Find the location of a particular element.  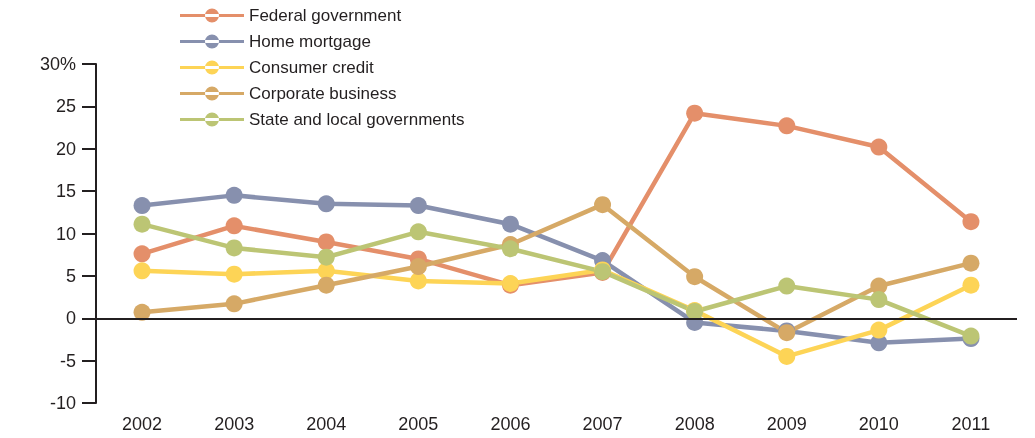

y-tick-label: 20 is located at coordinates (65, 148).